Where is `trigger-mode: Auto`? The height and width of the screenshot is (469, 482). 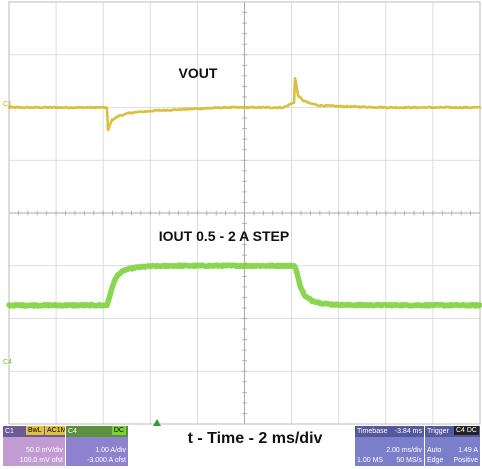
trigger-mode: Auto is located at coordinates (434, 450).